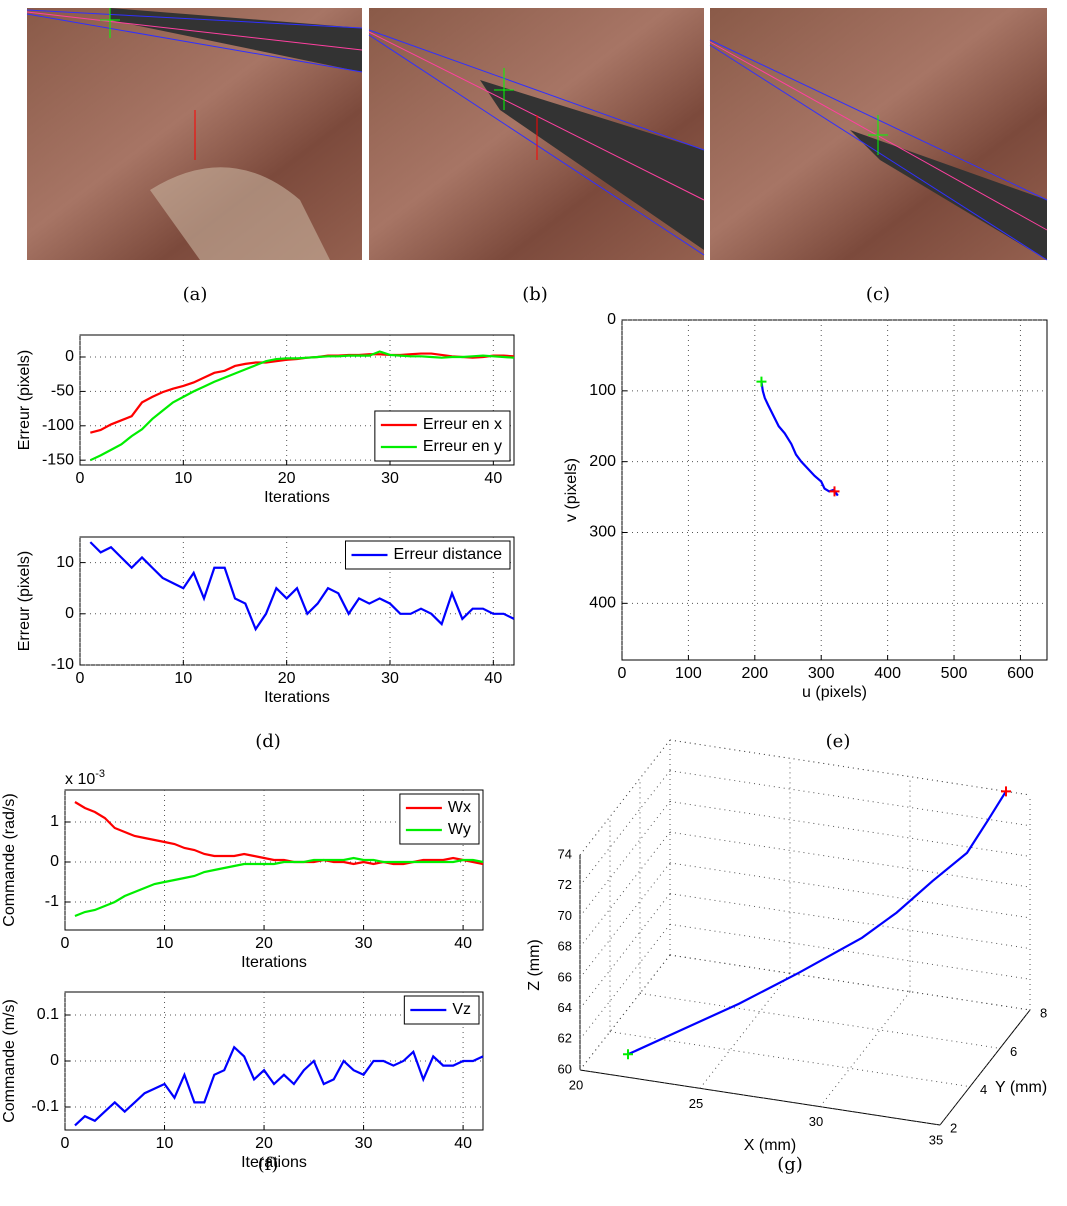 The image size is (1067, 1206). Describe the element at coordinates (428, 555) in the screenshot. I see `legend: Erreur distance` at that location.